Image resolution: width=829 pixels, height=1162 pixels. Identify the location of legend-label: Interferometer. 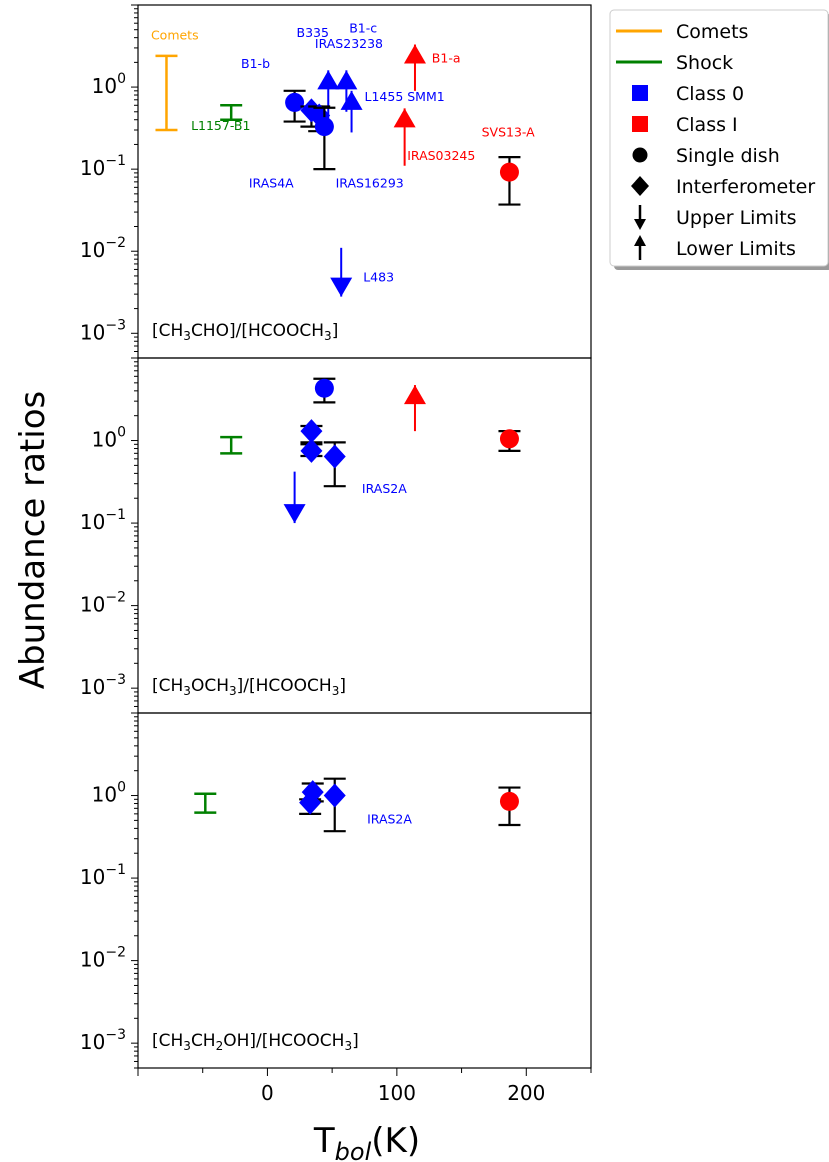
(745, 187).